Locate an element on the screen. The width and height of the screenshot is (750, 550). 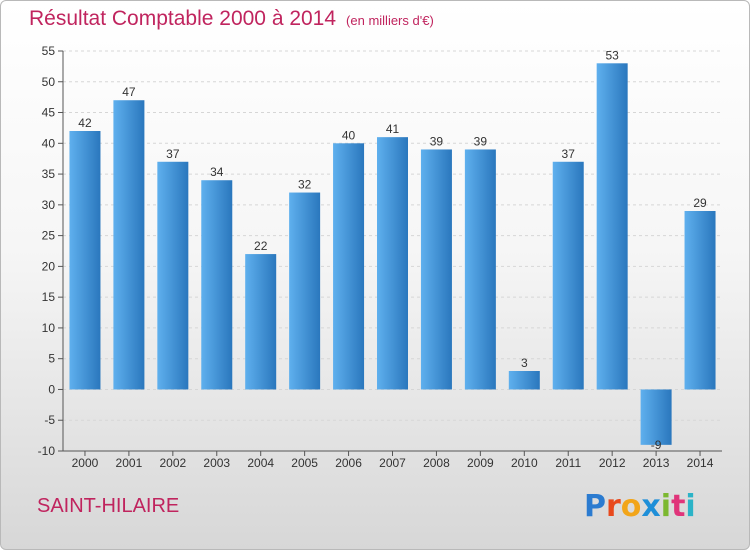
logo-letter: x is located at coordinates (651, 506).